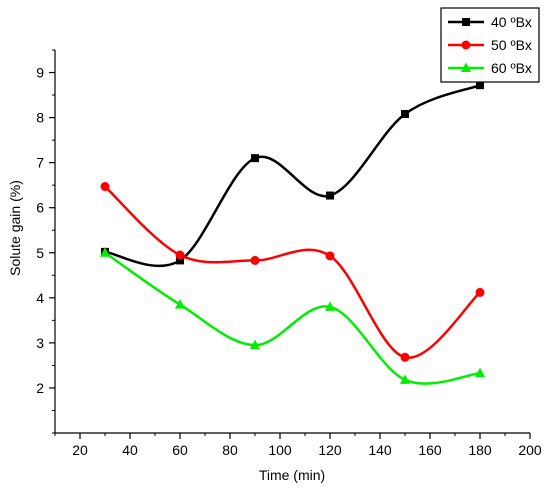 The width and height of the screenshot is (550, 489). What do you see at coordinates (380, 450) in the screenshot?
I see `x-tick-label: 140` at bounding box center [380, 450].